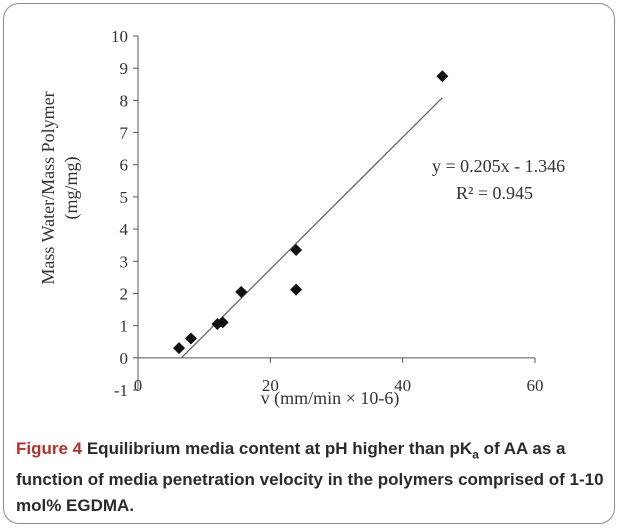  Describe the element at coordinates (270, 385) in the screenshot. I see `x-tick-label: 20` at that location.